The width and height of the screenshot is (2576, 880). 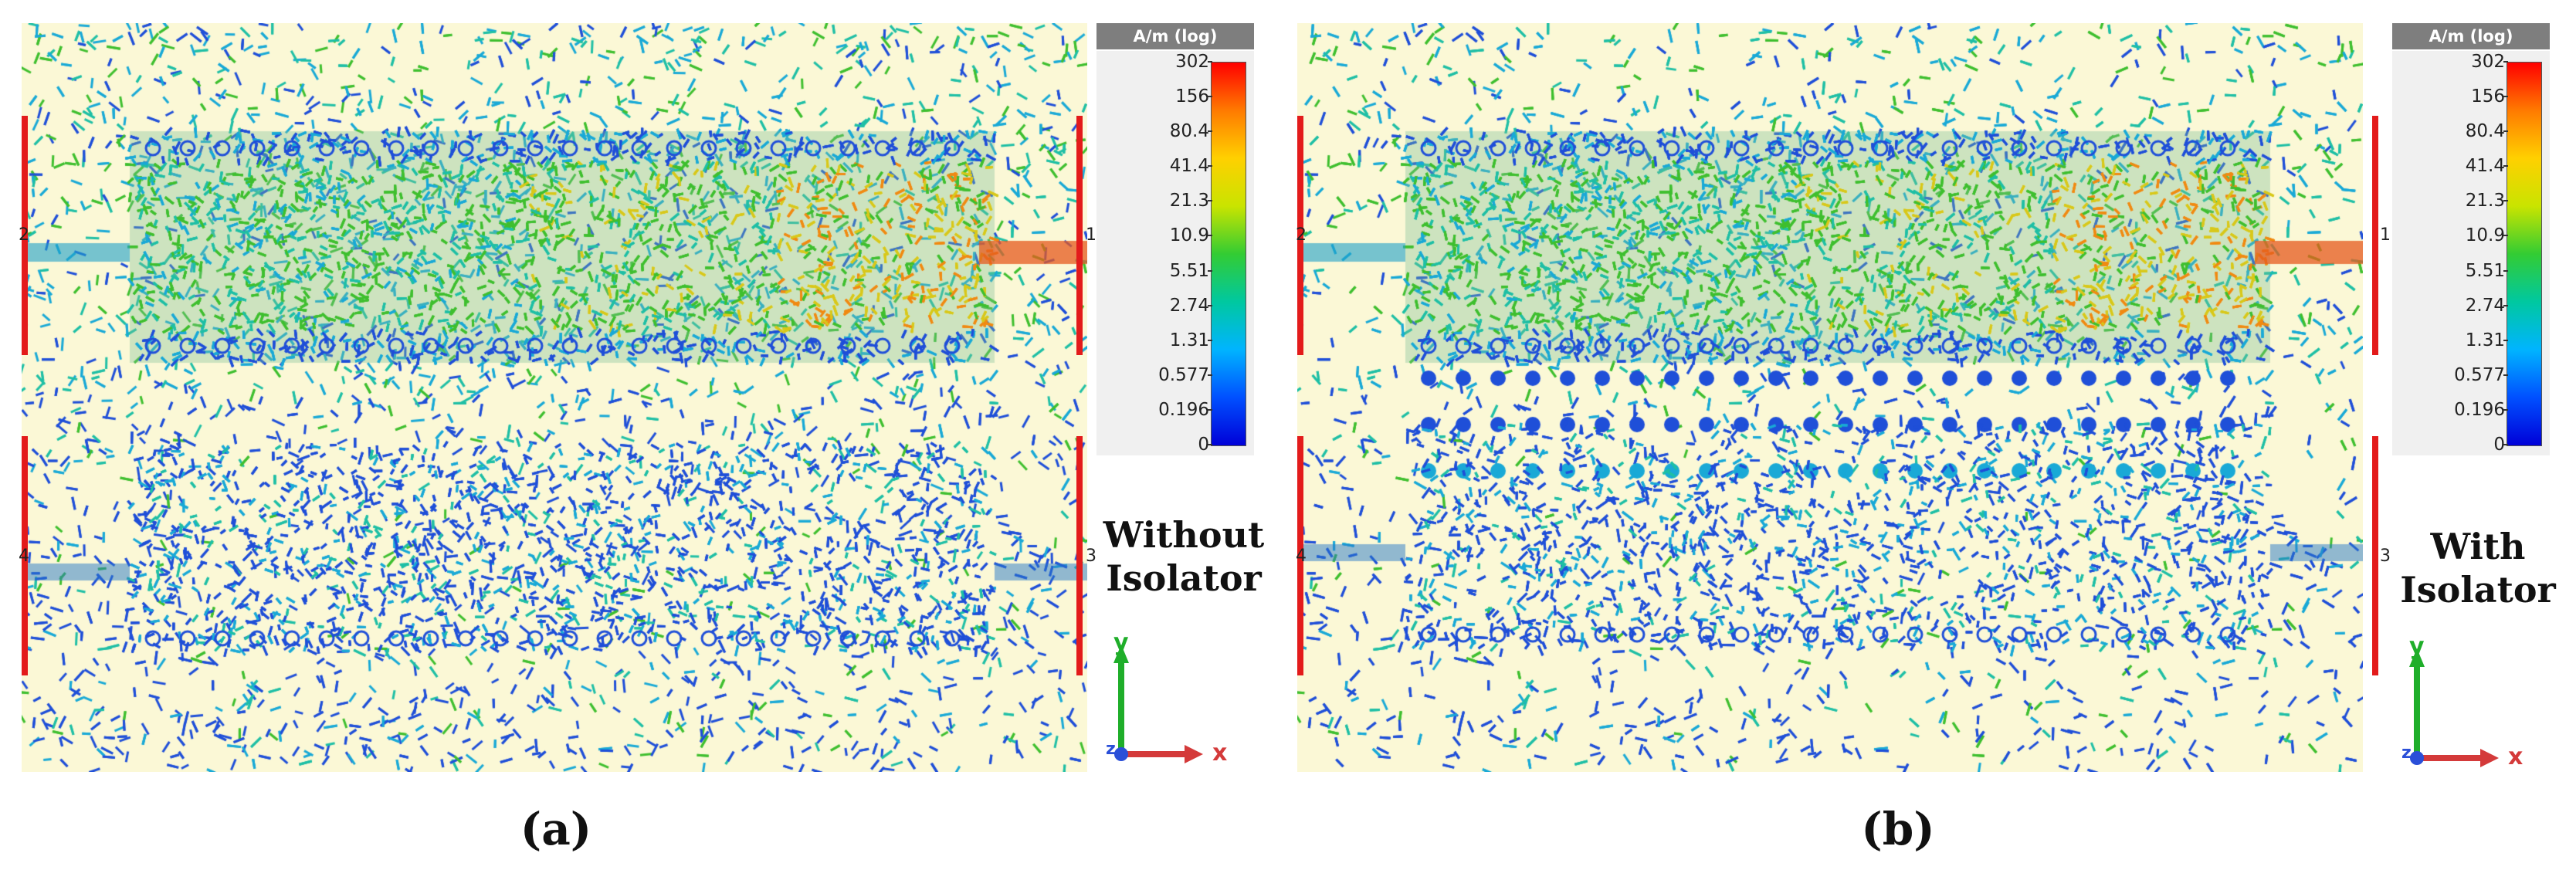 I want to click on caption-line-1: With, so click(x=2478, y=546).